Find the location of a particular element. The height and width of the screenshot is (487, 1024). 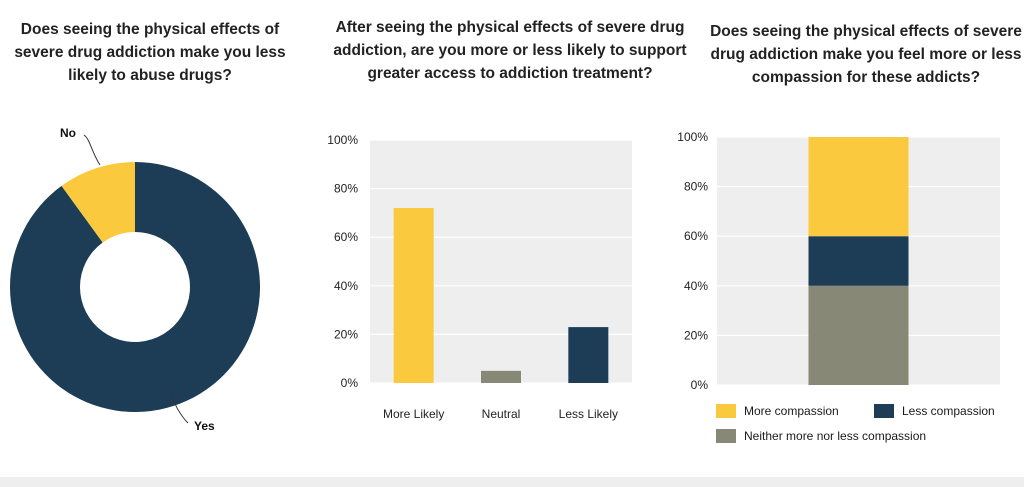

footer-bar is located at coordinates (512, 482).